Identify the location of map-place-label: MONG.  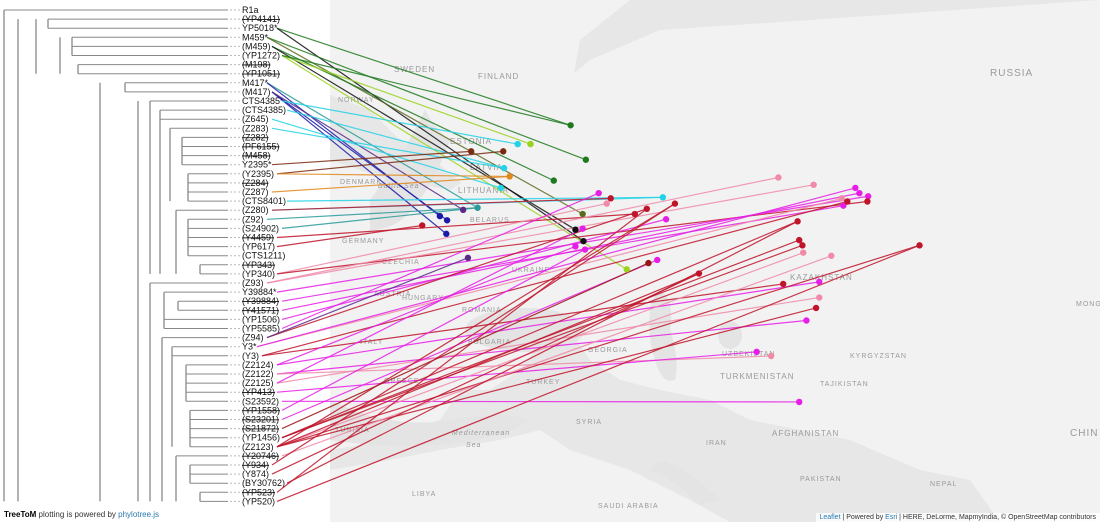
(1088, 304).